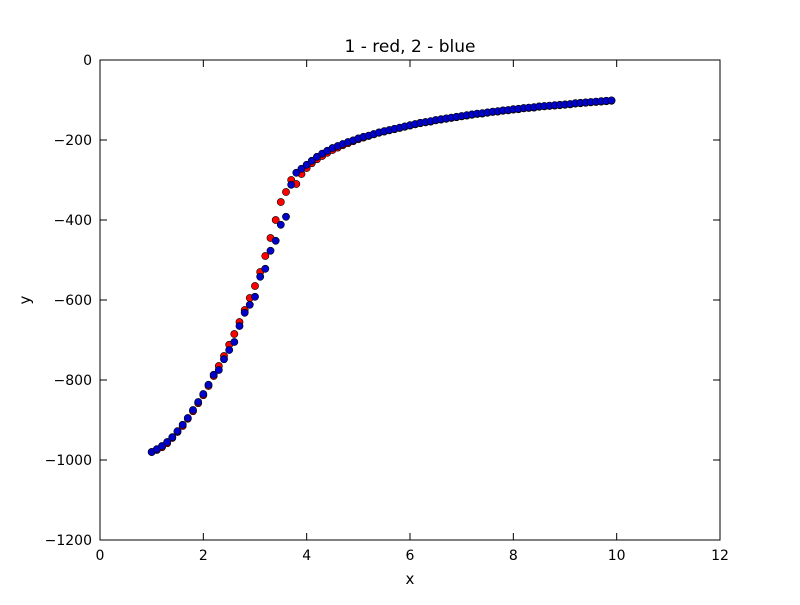  I want to click on y-tick-label: −800, so click(73, 381).